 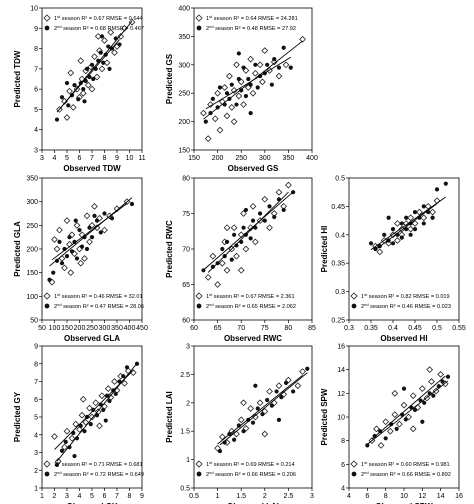 I want to click on legend-entry-gs-1-marker, so click(x=199, y=18).